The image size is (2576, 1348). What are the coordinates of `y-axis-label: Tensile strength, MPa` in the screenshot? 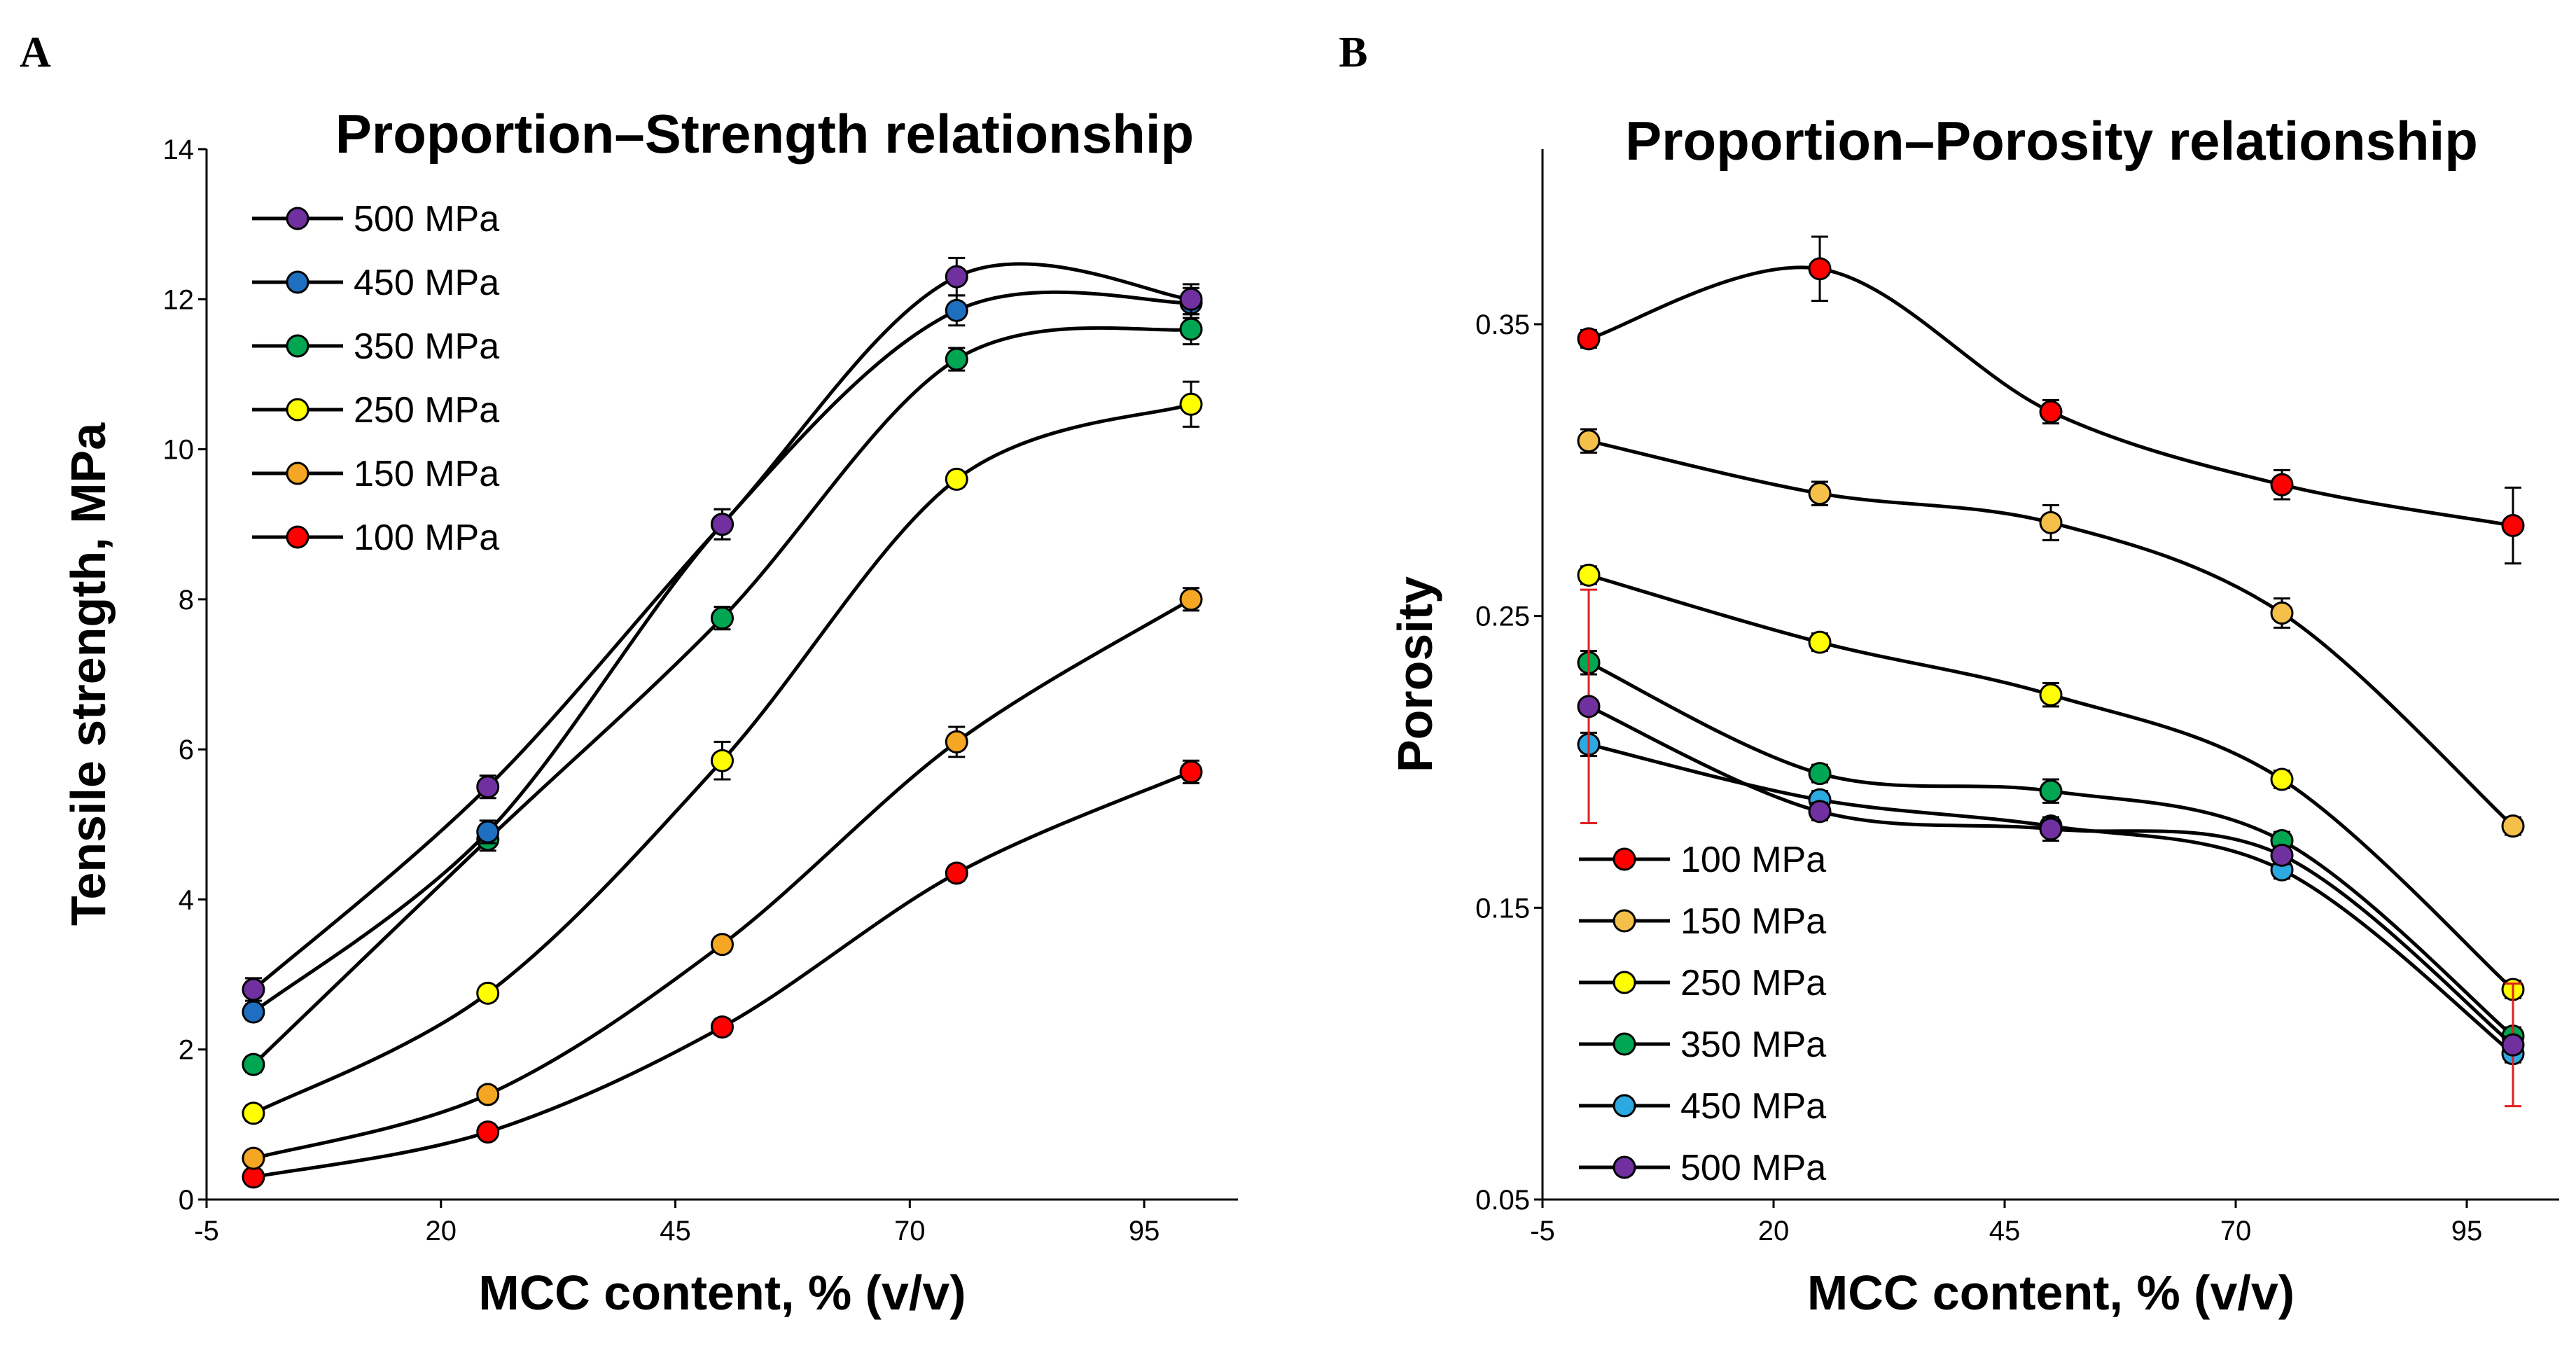 It's located at (88, 674).